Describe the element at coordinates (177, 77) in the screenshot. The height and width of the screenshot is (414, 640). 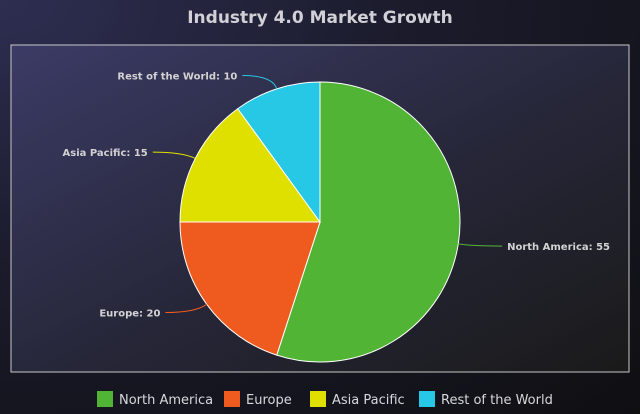
I see `data-label-rest-of-the-world: Rest of the World: 10` at that location.